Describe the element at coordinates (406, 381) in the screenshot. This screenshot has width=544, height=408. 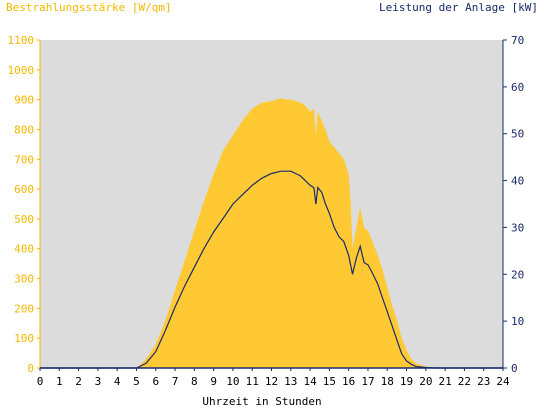
I see `x-axis-tick-label: 19` at that location.